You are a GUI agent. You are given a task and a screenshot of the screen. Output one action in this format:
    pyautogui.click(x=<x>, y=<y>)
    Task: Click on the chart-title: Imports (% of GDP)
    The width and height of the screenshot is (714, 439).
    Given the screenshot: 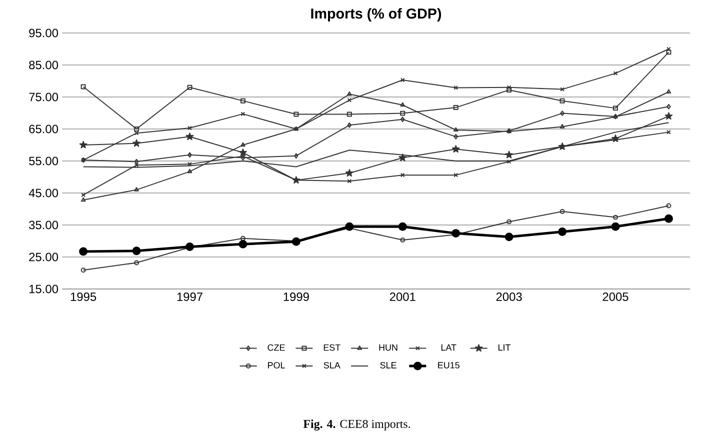 What is the action you would take?
    pyautogui.click(x=376, y=15)
    